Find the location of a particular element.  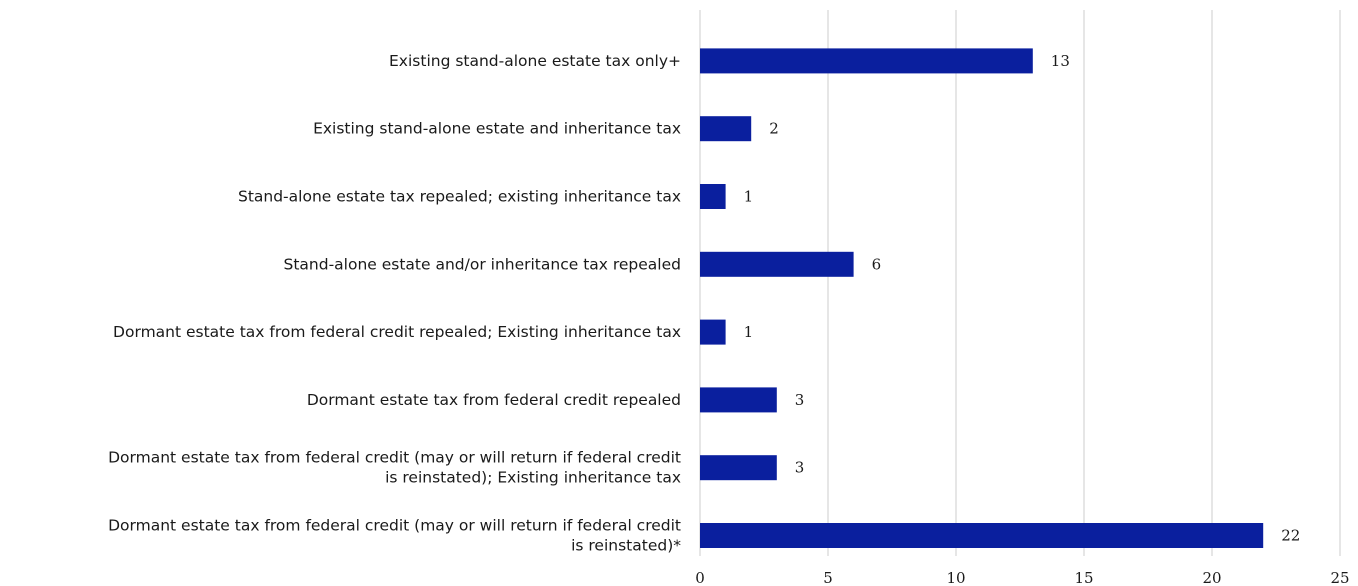

x-tick-label: 25 is located at coordinates (1339, 577).